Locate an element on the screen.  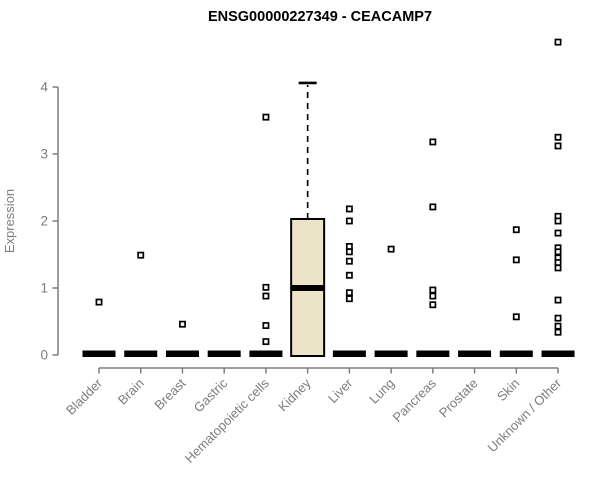
box-group-breast is located at coordinates (182, 338).